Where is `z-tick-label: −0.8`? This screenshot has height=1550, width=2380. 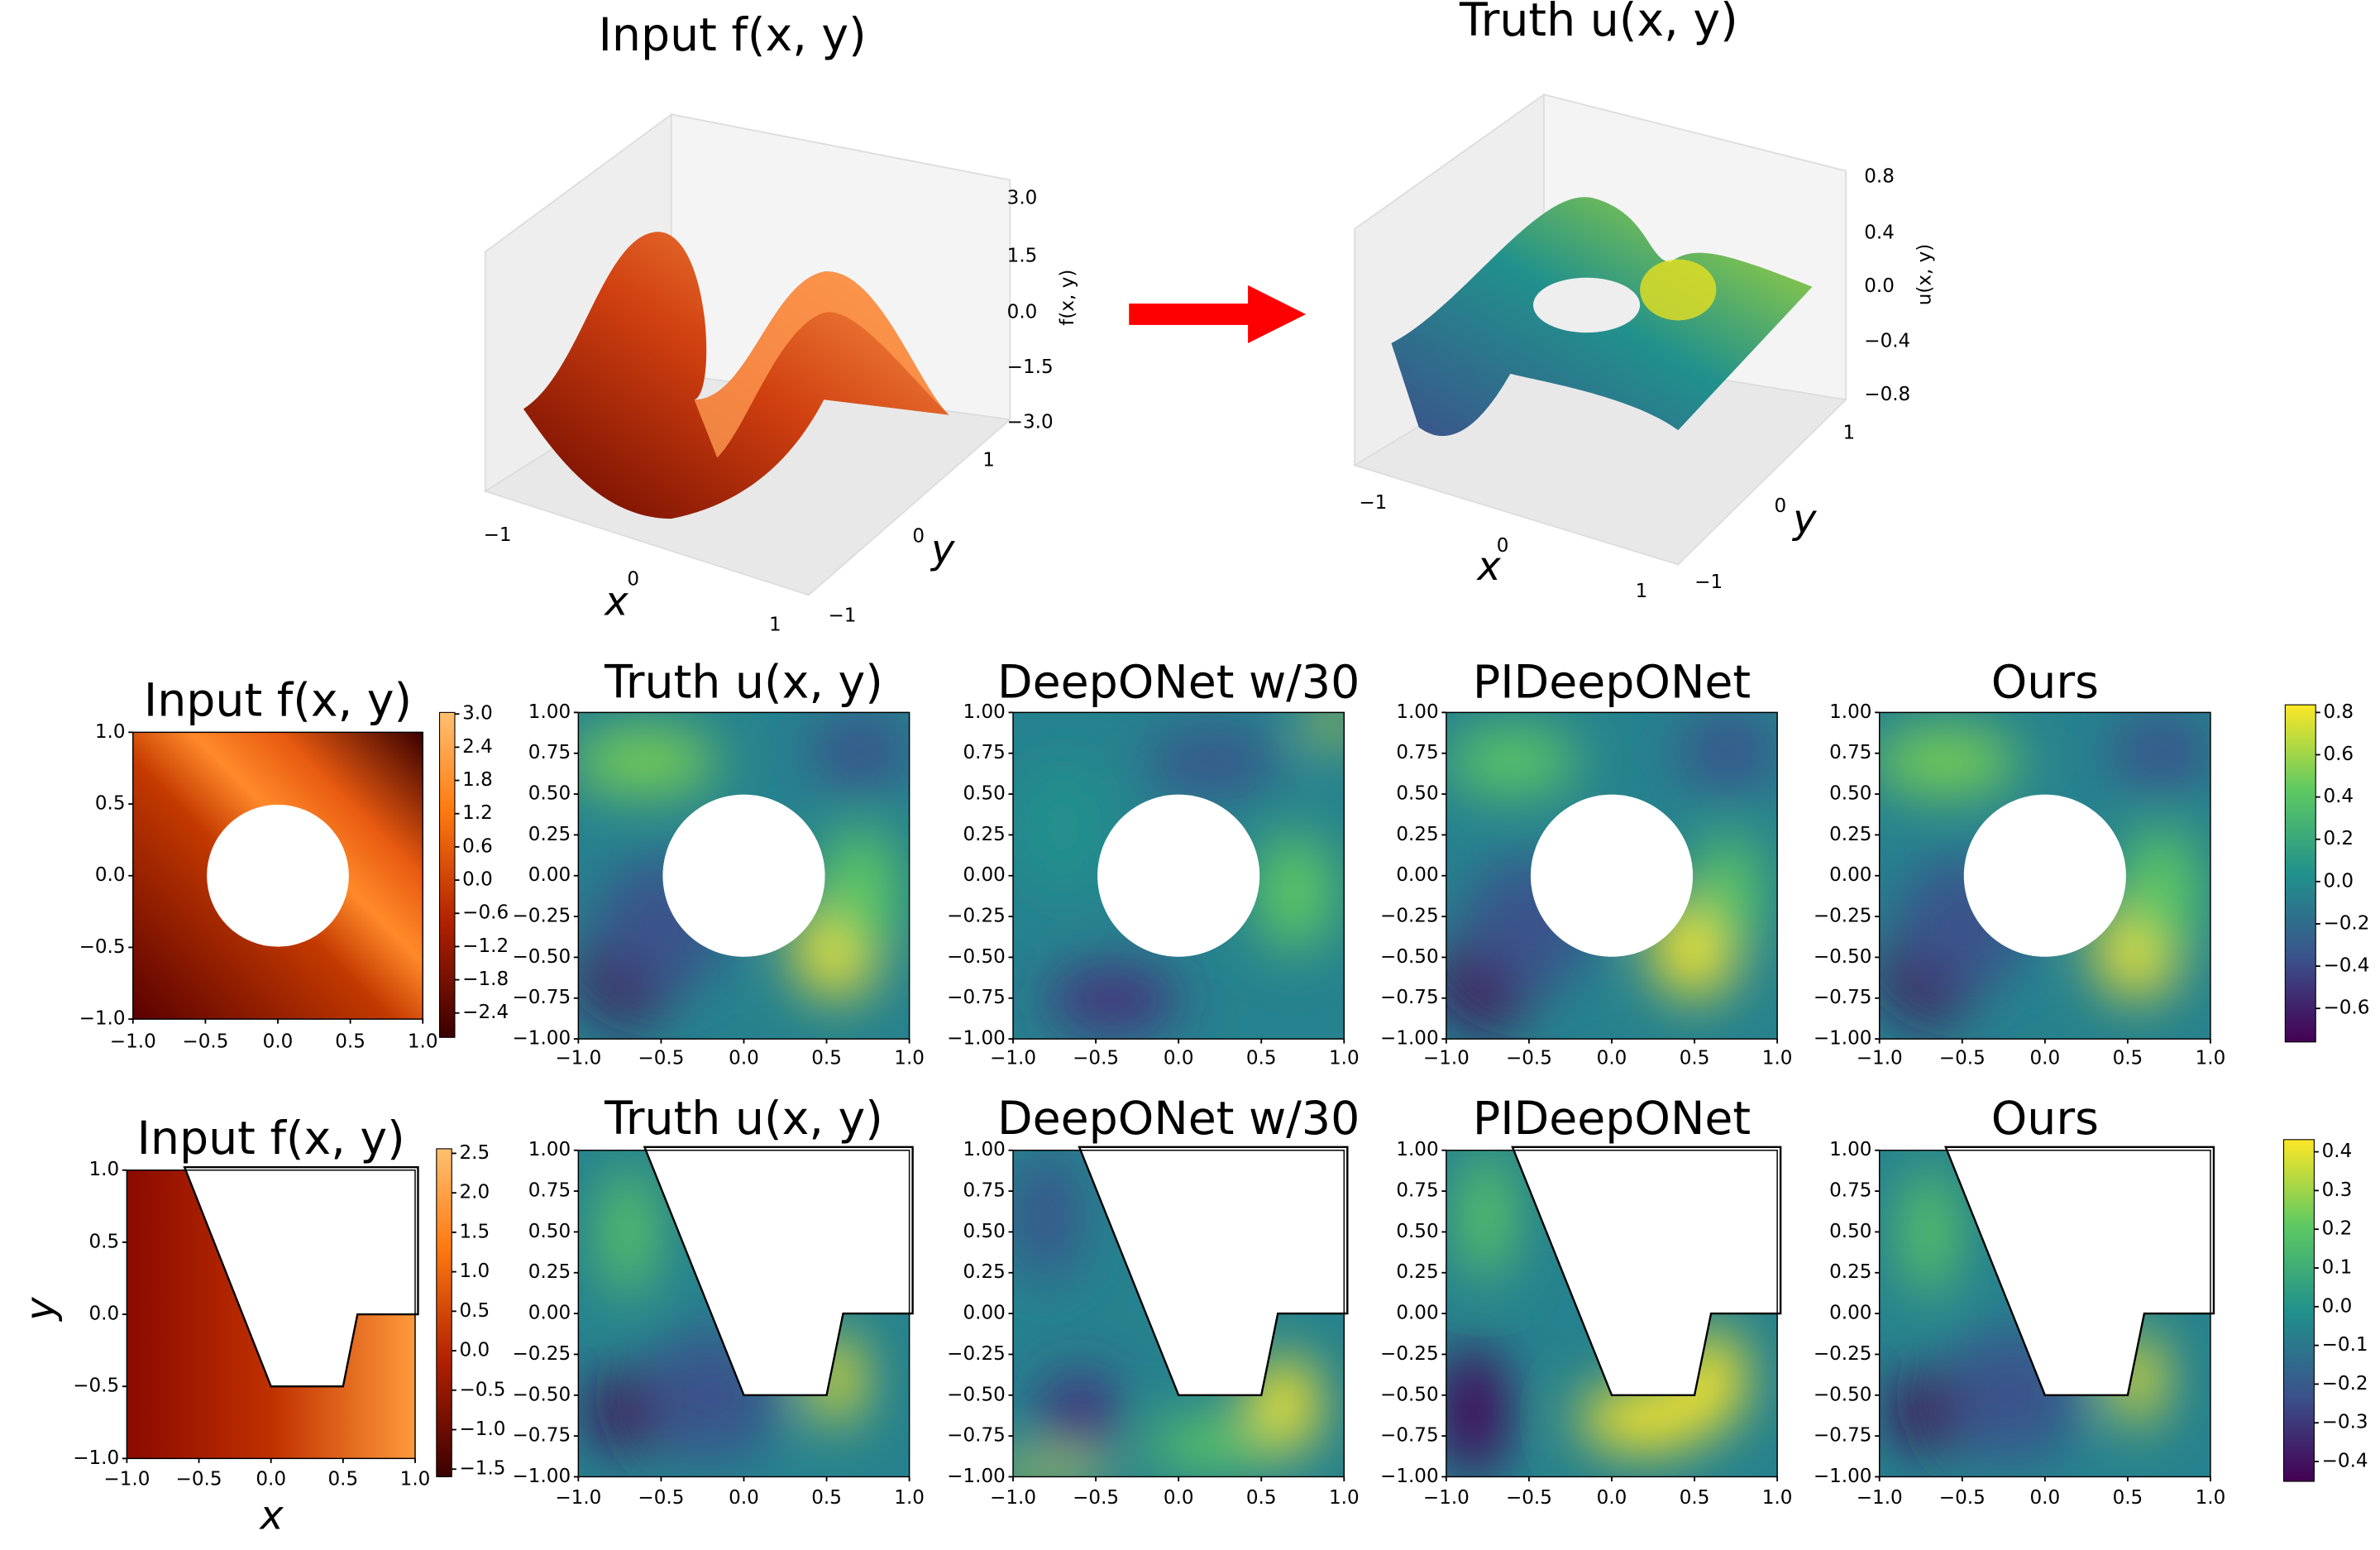
z-tick-label: −0.8 is located at coordinates (1887, 394).